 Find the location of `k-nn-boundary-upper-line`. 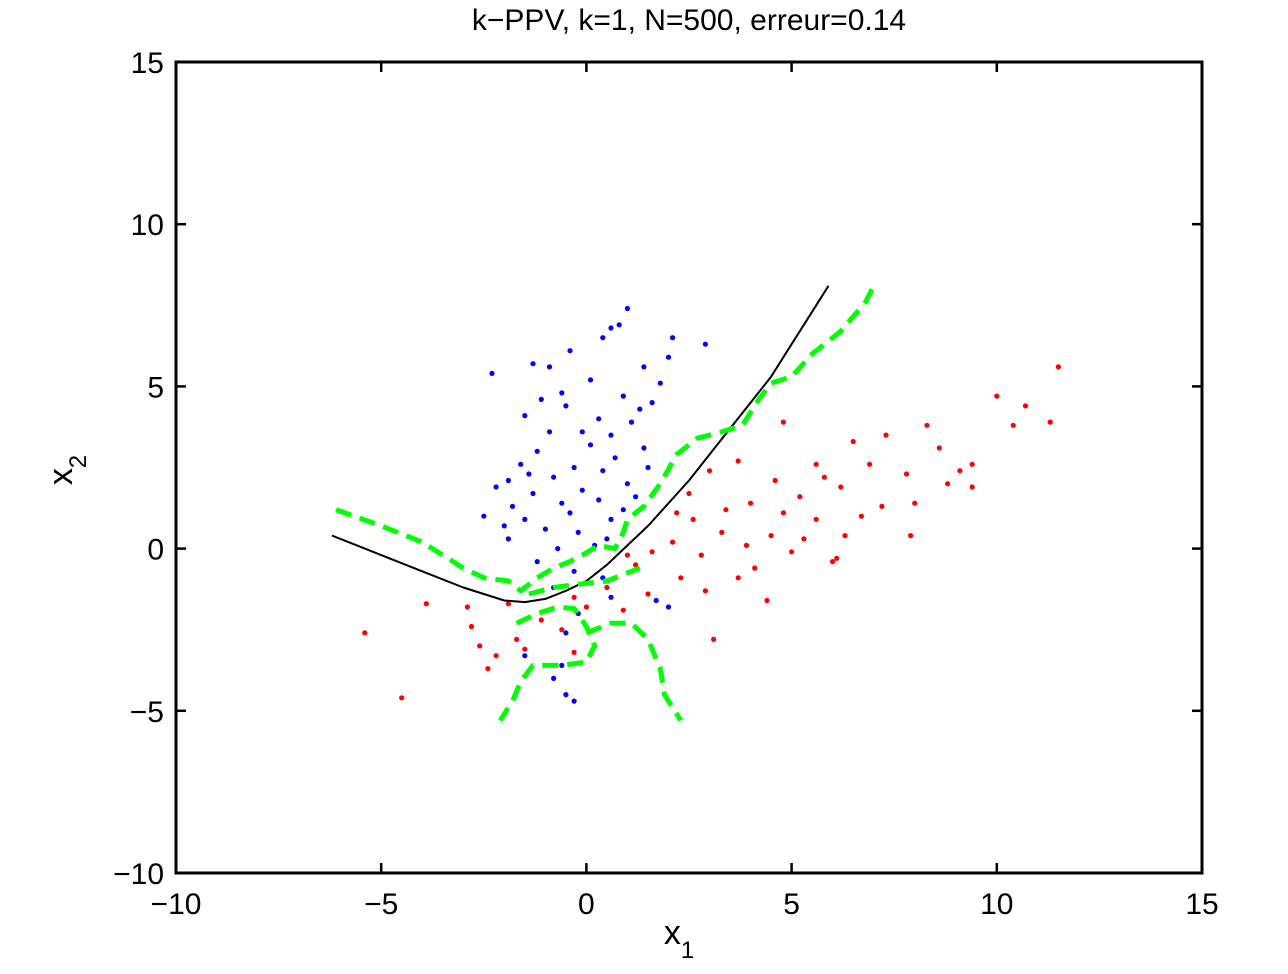

k-nn-boundary-upper-line is located at coordinates (605, 439).